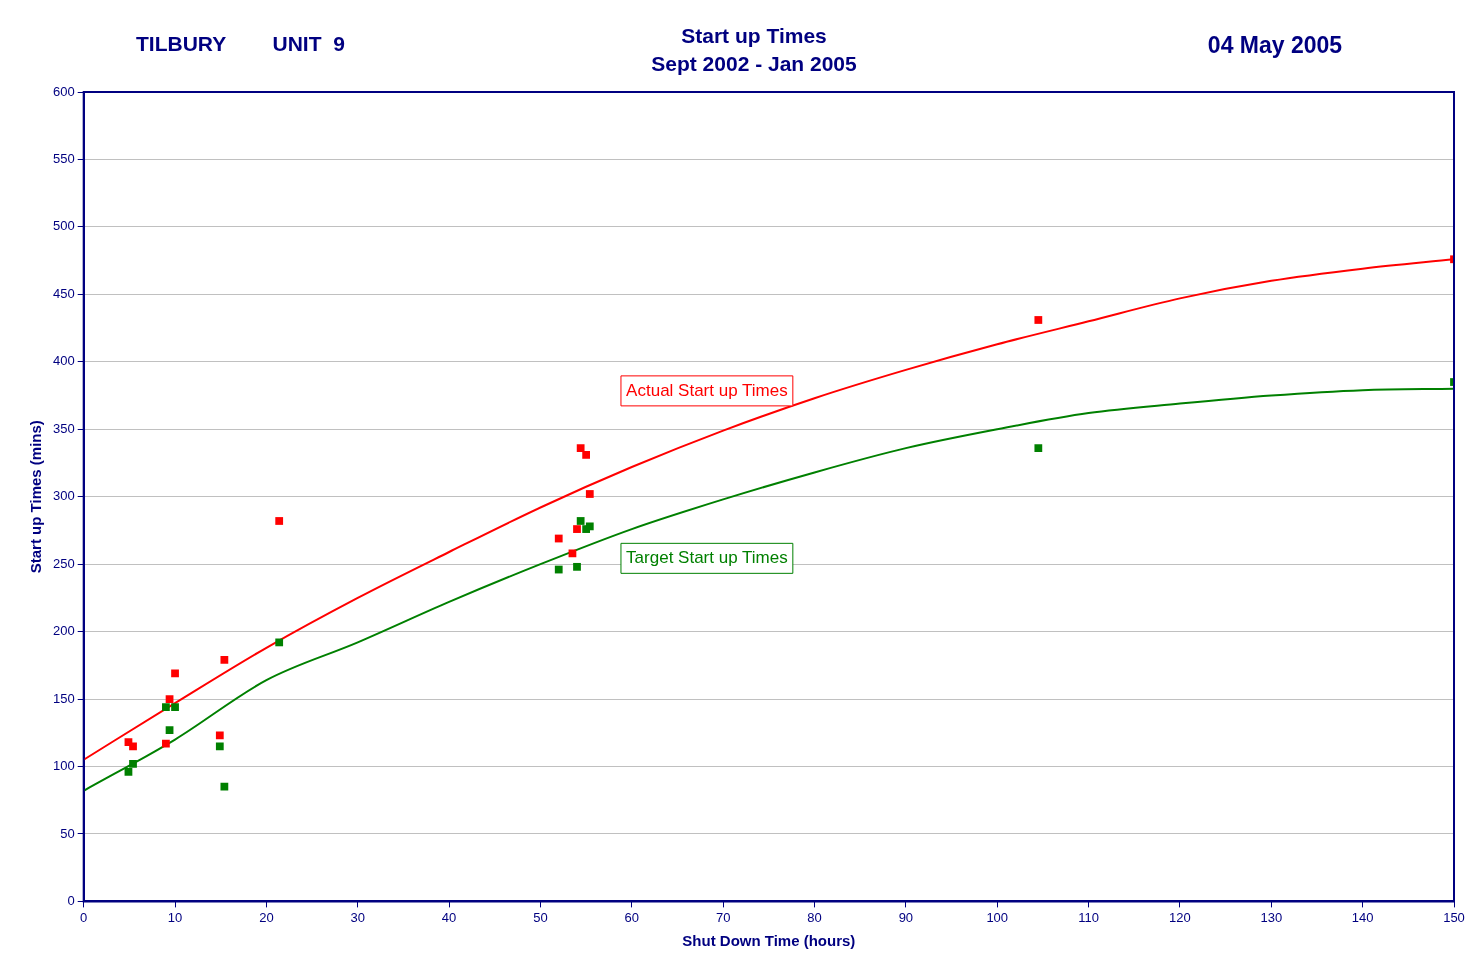  Describe the element at coordinates (63, 91) in the screenshot. I see `y-tick-label: 600` at that location.